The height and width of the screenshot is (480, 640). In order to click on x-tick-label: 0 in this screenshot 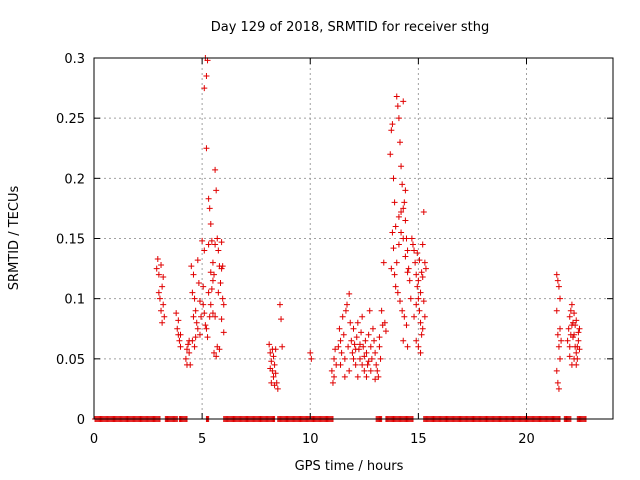, I will do `click(94, 439)`.